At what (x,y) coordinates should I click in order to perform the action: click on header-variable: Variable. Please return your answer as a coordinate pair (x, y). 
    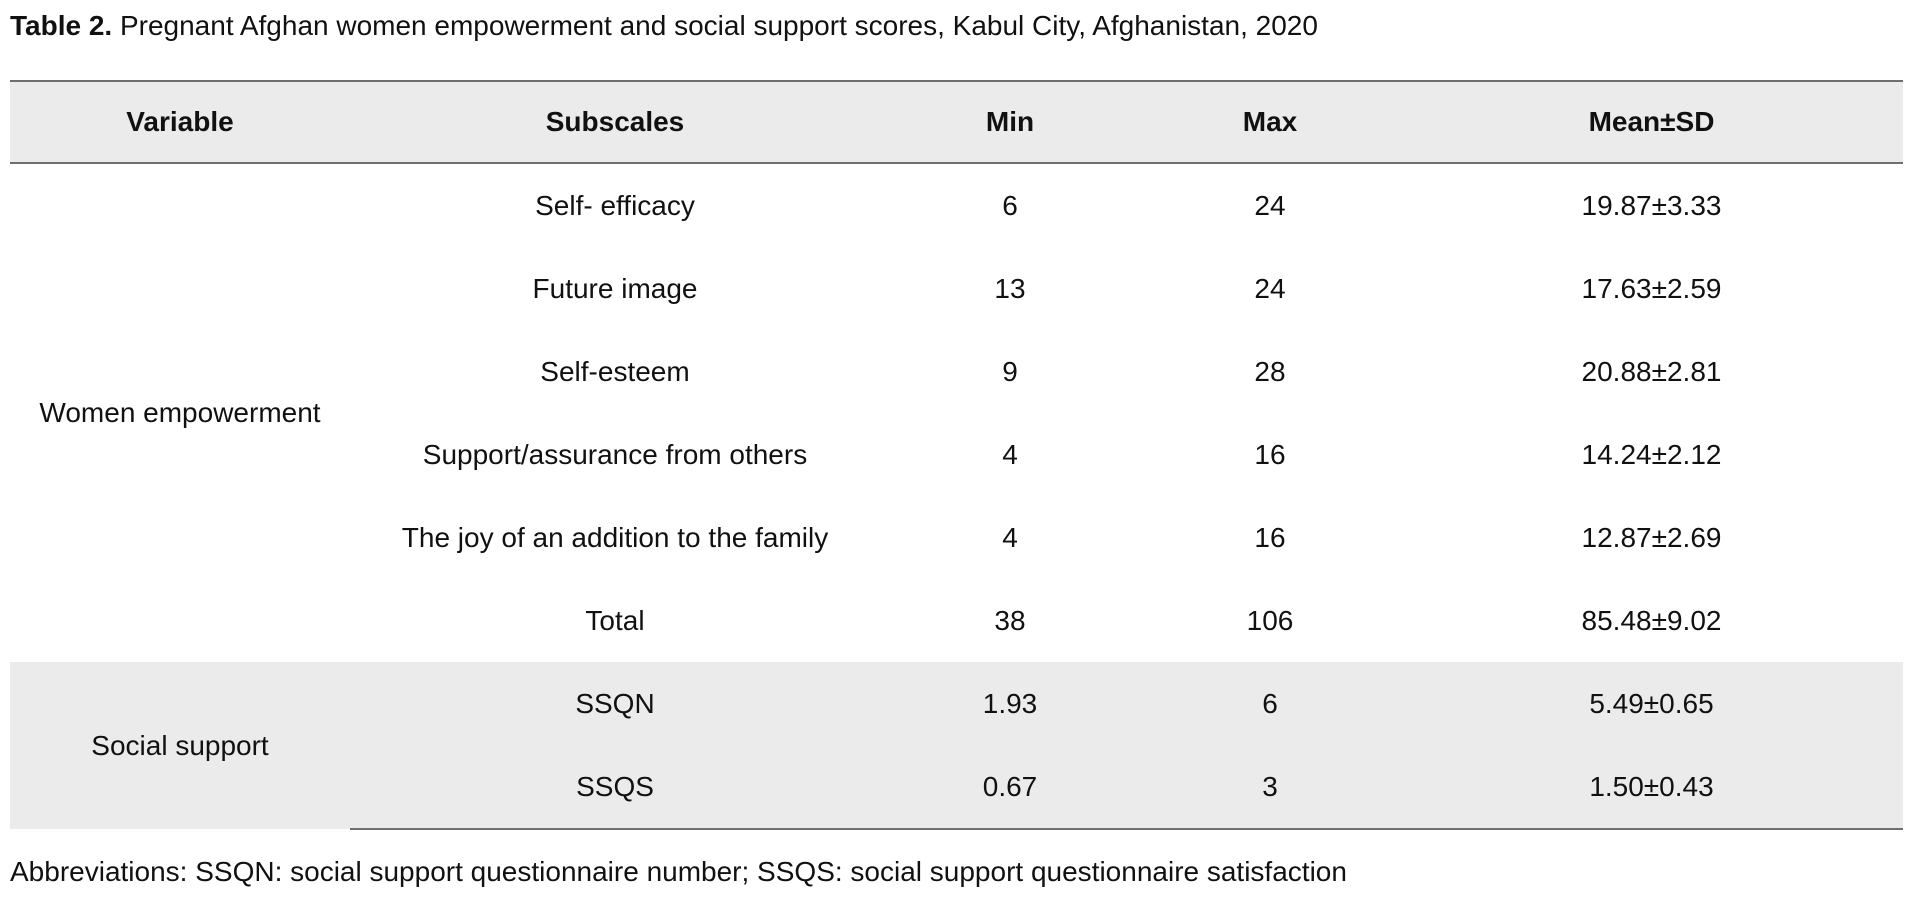
    Looking at the image, I should click on (180, 121).